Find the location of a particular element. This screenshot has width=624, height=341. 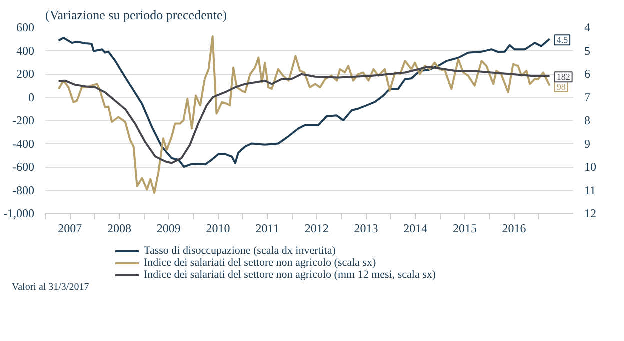

x-tick-label: 2009 is located at coordinates (168, 229).